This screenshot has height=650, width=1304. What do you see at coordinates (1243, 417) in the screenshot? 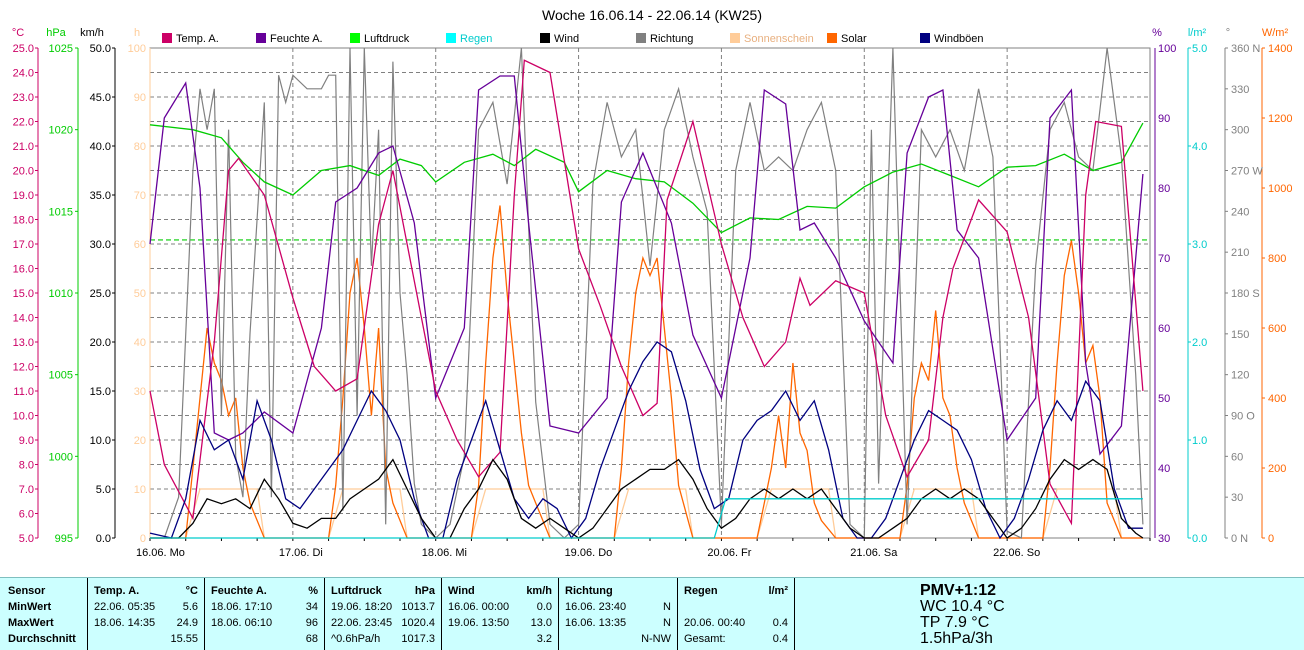
I see `direction-tick-label: 90 O` at bounding box center [1243, 417].